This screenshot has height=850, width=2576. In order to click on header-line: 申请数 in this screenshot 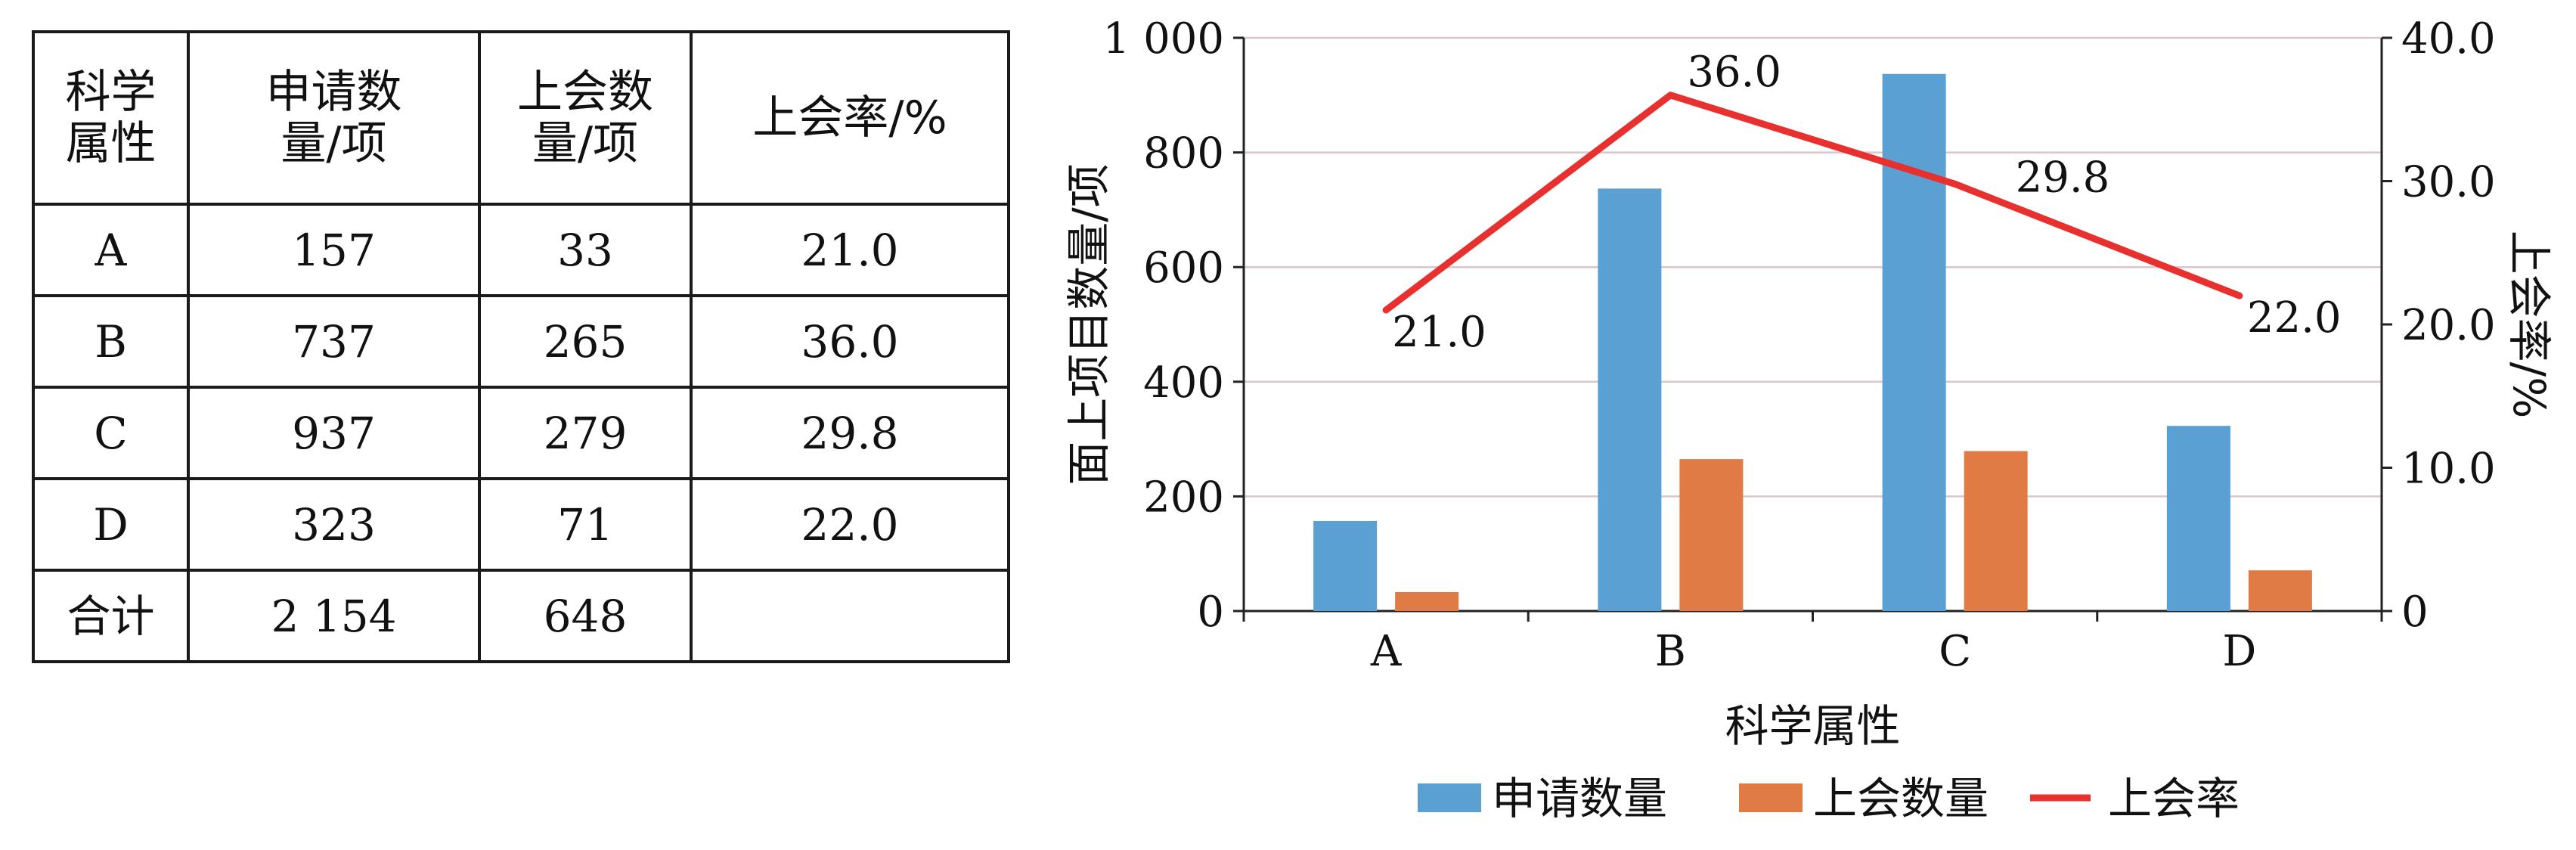, I will do `click(333, 92)`.